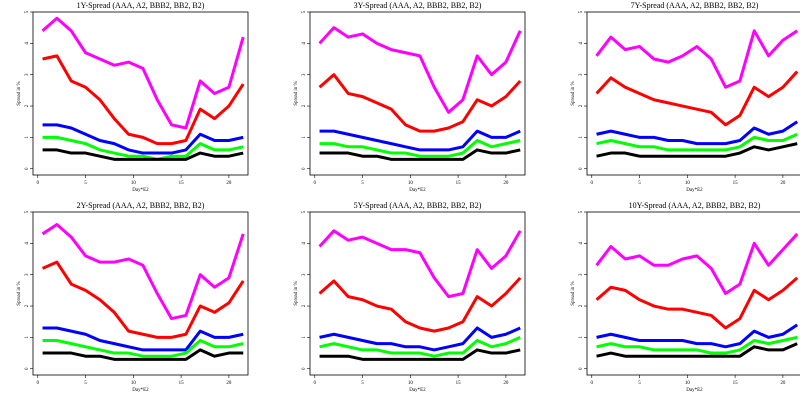 This screenshot has height=394, width=800. What do you see at coordinates (695, 5) in the screenshot?
I see `chart-title: 7Y-Spread (AAA, A2, BBB2, BB2, B2)` at bounding box center [695, 5].